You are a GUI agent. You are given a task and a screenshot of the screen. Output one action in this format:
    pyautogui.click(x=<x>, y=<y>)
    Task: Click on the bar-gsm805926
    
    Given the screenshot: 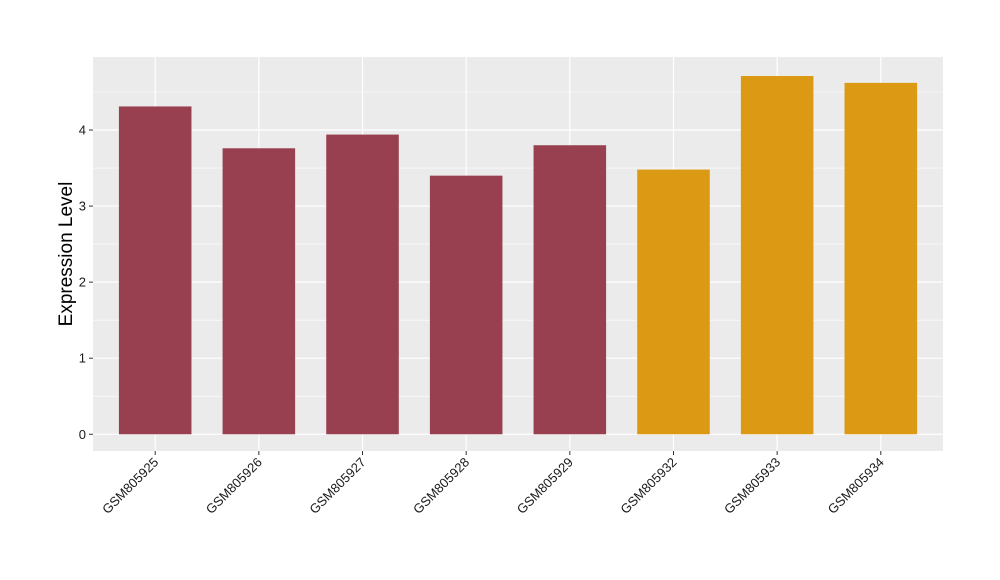 What is the action you would take?
    pyautogui.click(x=259, y=291)
    